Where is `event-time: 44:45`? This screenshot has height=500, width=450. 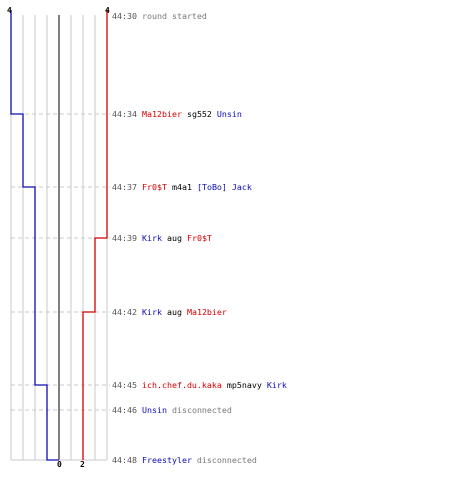
event-time: 44:45 is located at coordinates (127, 385).